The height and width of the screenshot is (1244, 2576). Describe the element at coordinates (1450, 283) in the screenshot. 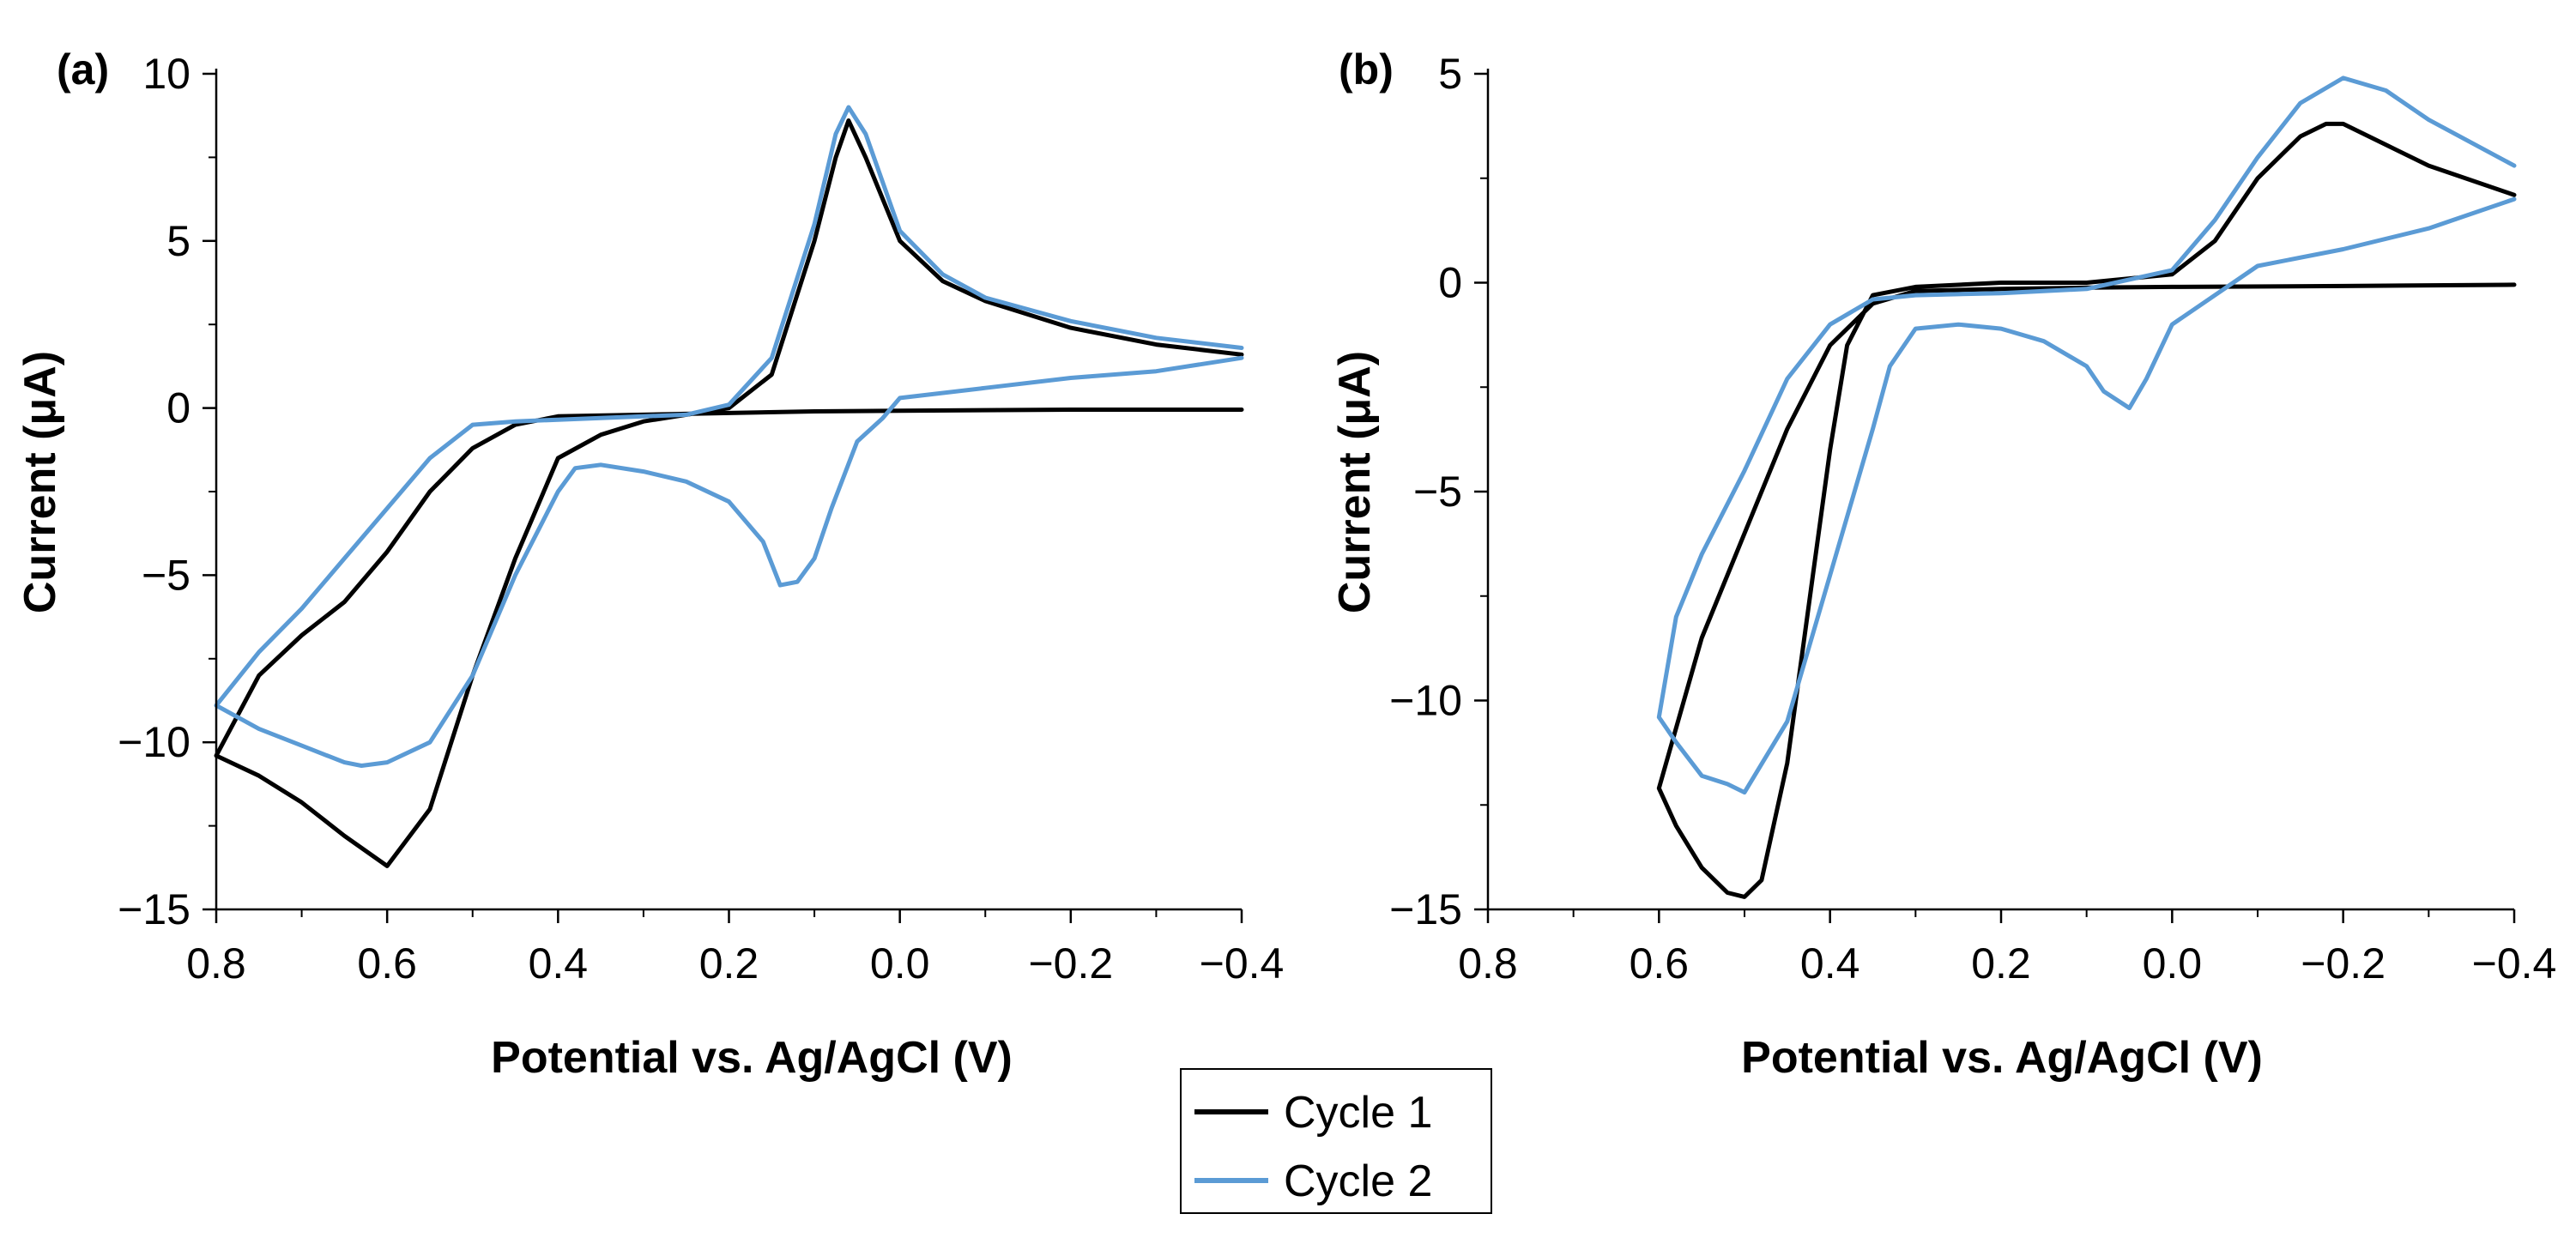

I see `panel-b-y-tick-label: 0` at that location.